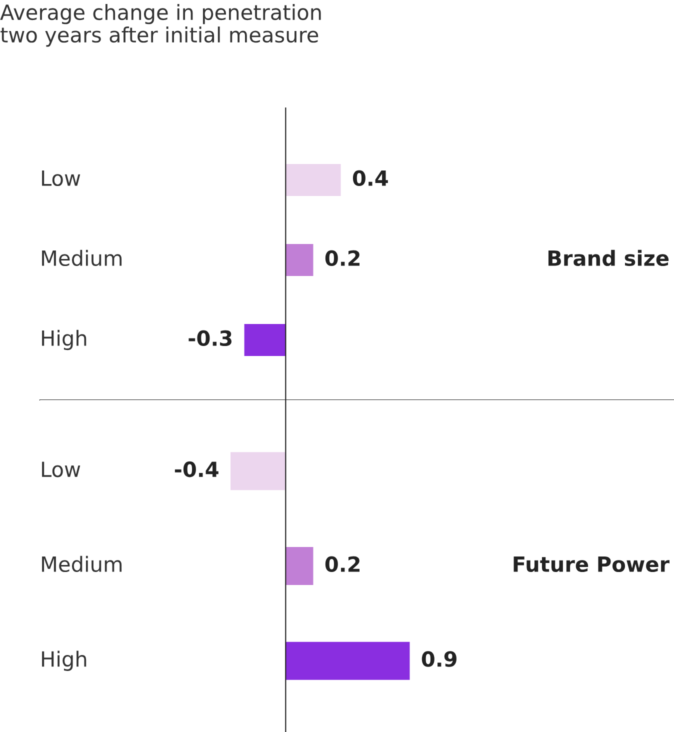  What do you see at coordinates (210, 338) in the screenshot?
I see `data-label: -0.3` at bounding box center [210, 338].